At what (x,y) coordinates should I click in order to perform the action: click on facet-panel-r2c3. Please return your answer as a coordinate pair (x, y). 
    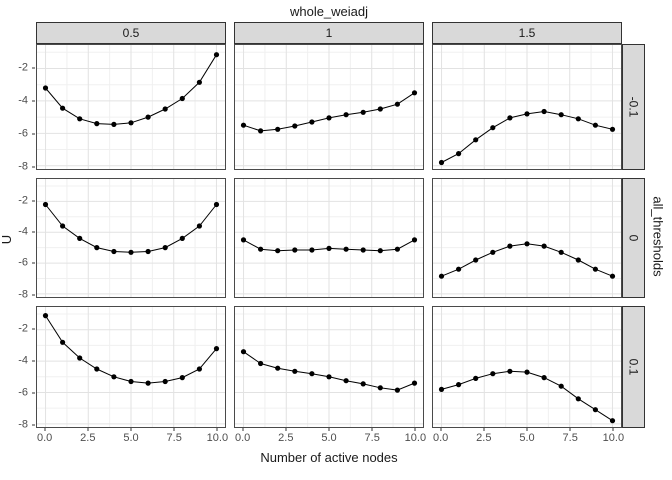
    Looking at the image, I should click on (527, 238).